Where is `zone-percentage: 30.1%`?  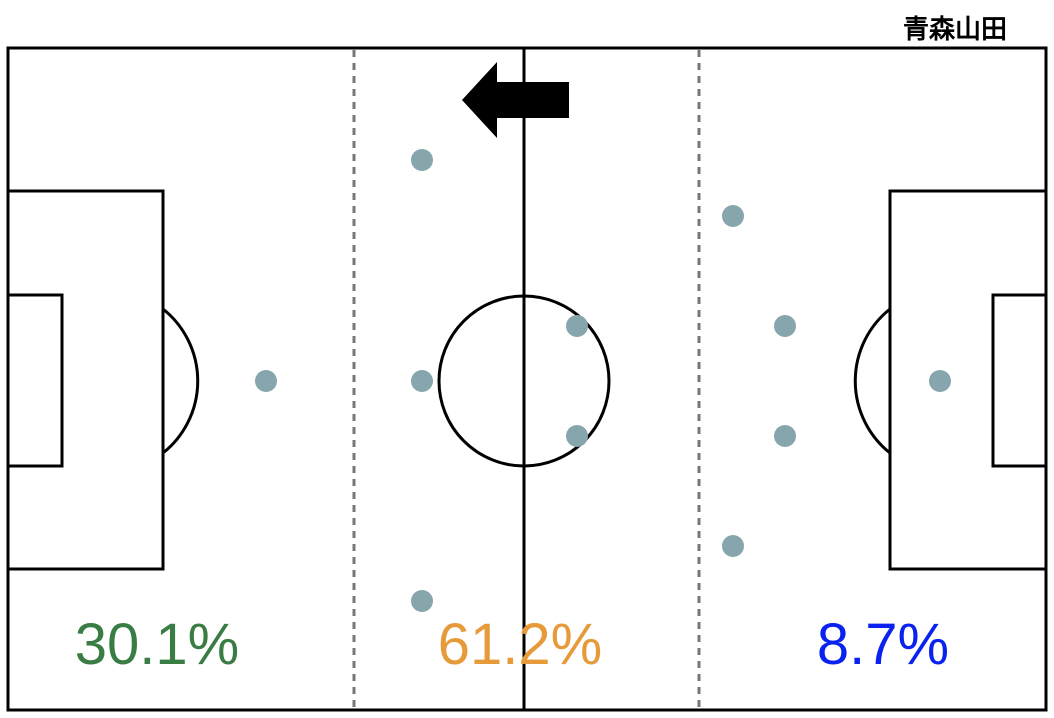 zone-percentage: 30.1% is located at coordinates (157, 644).